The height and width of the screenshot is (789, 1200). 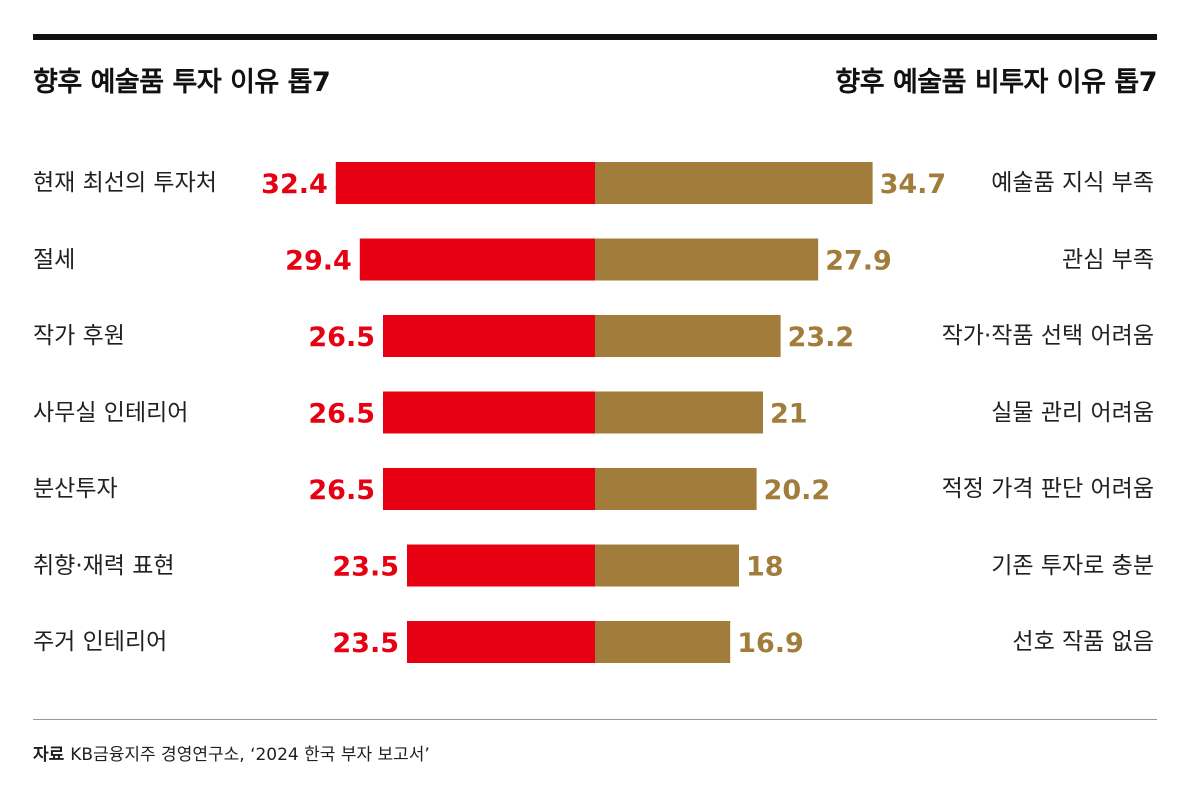 I want to click on right-value-label-5: 20.2, so click(x=797, y=490).